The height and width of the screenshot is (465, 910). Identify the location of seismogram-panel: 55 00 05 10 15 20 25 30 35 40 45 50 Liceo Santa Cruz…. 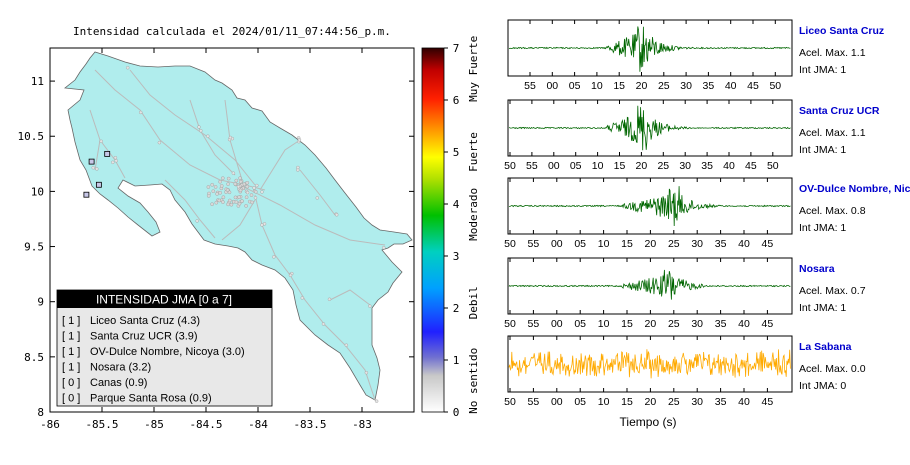
(695, 55).